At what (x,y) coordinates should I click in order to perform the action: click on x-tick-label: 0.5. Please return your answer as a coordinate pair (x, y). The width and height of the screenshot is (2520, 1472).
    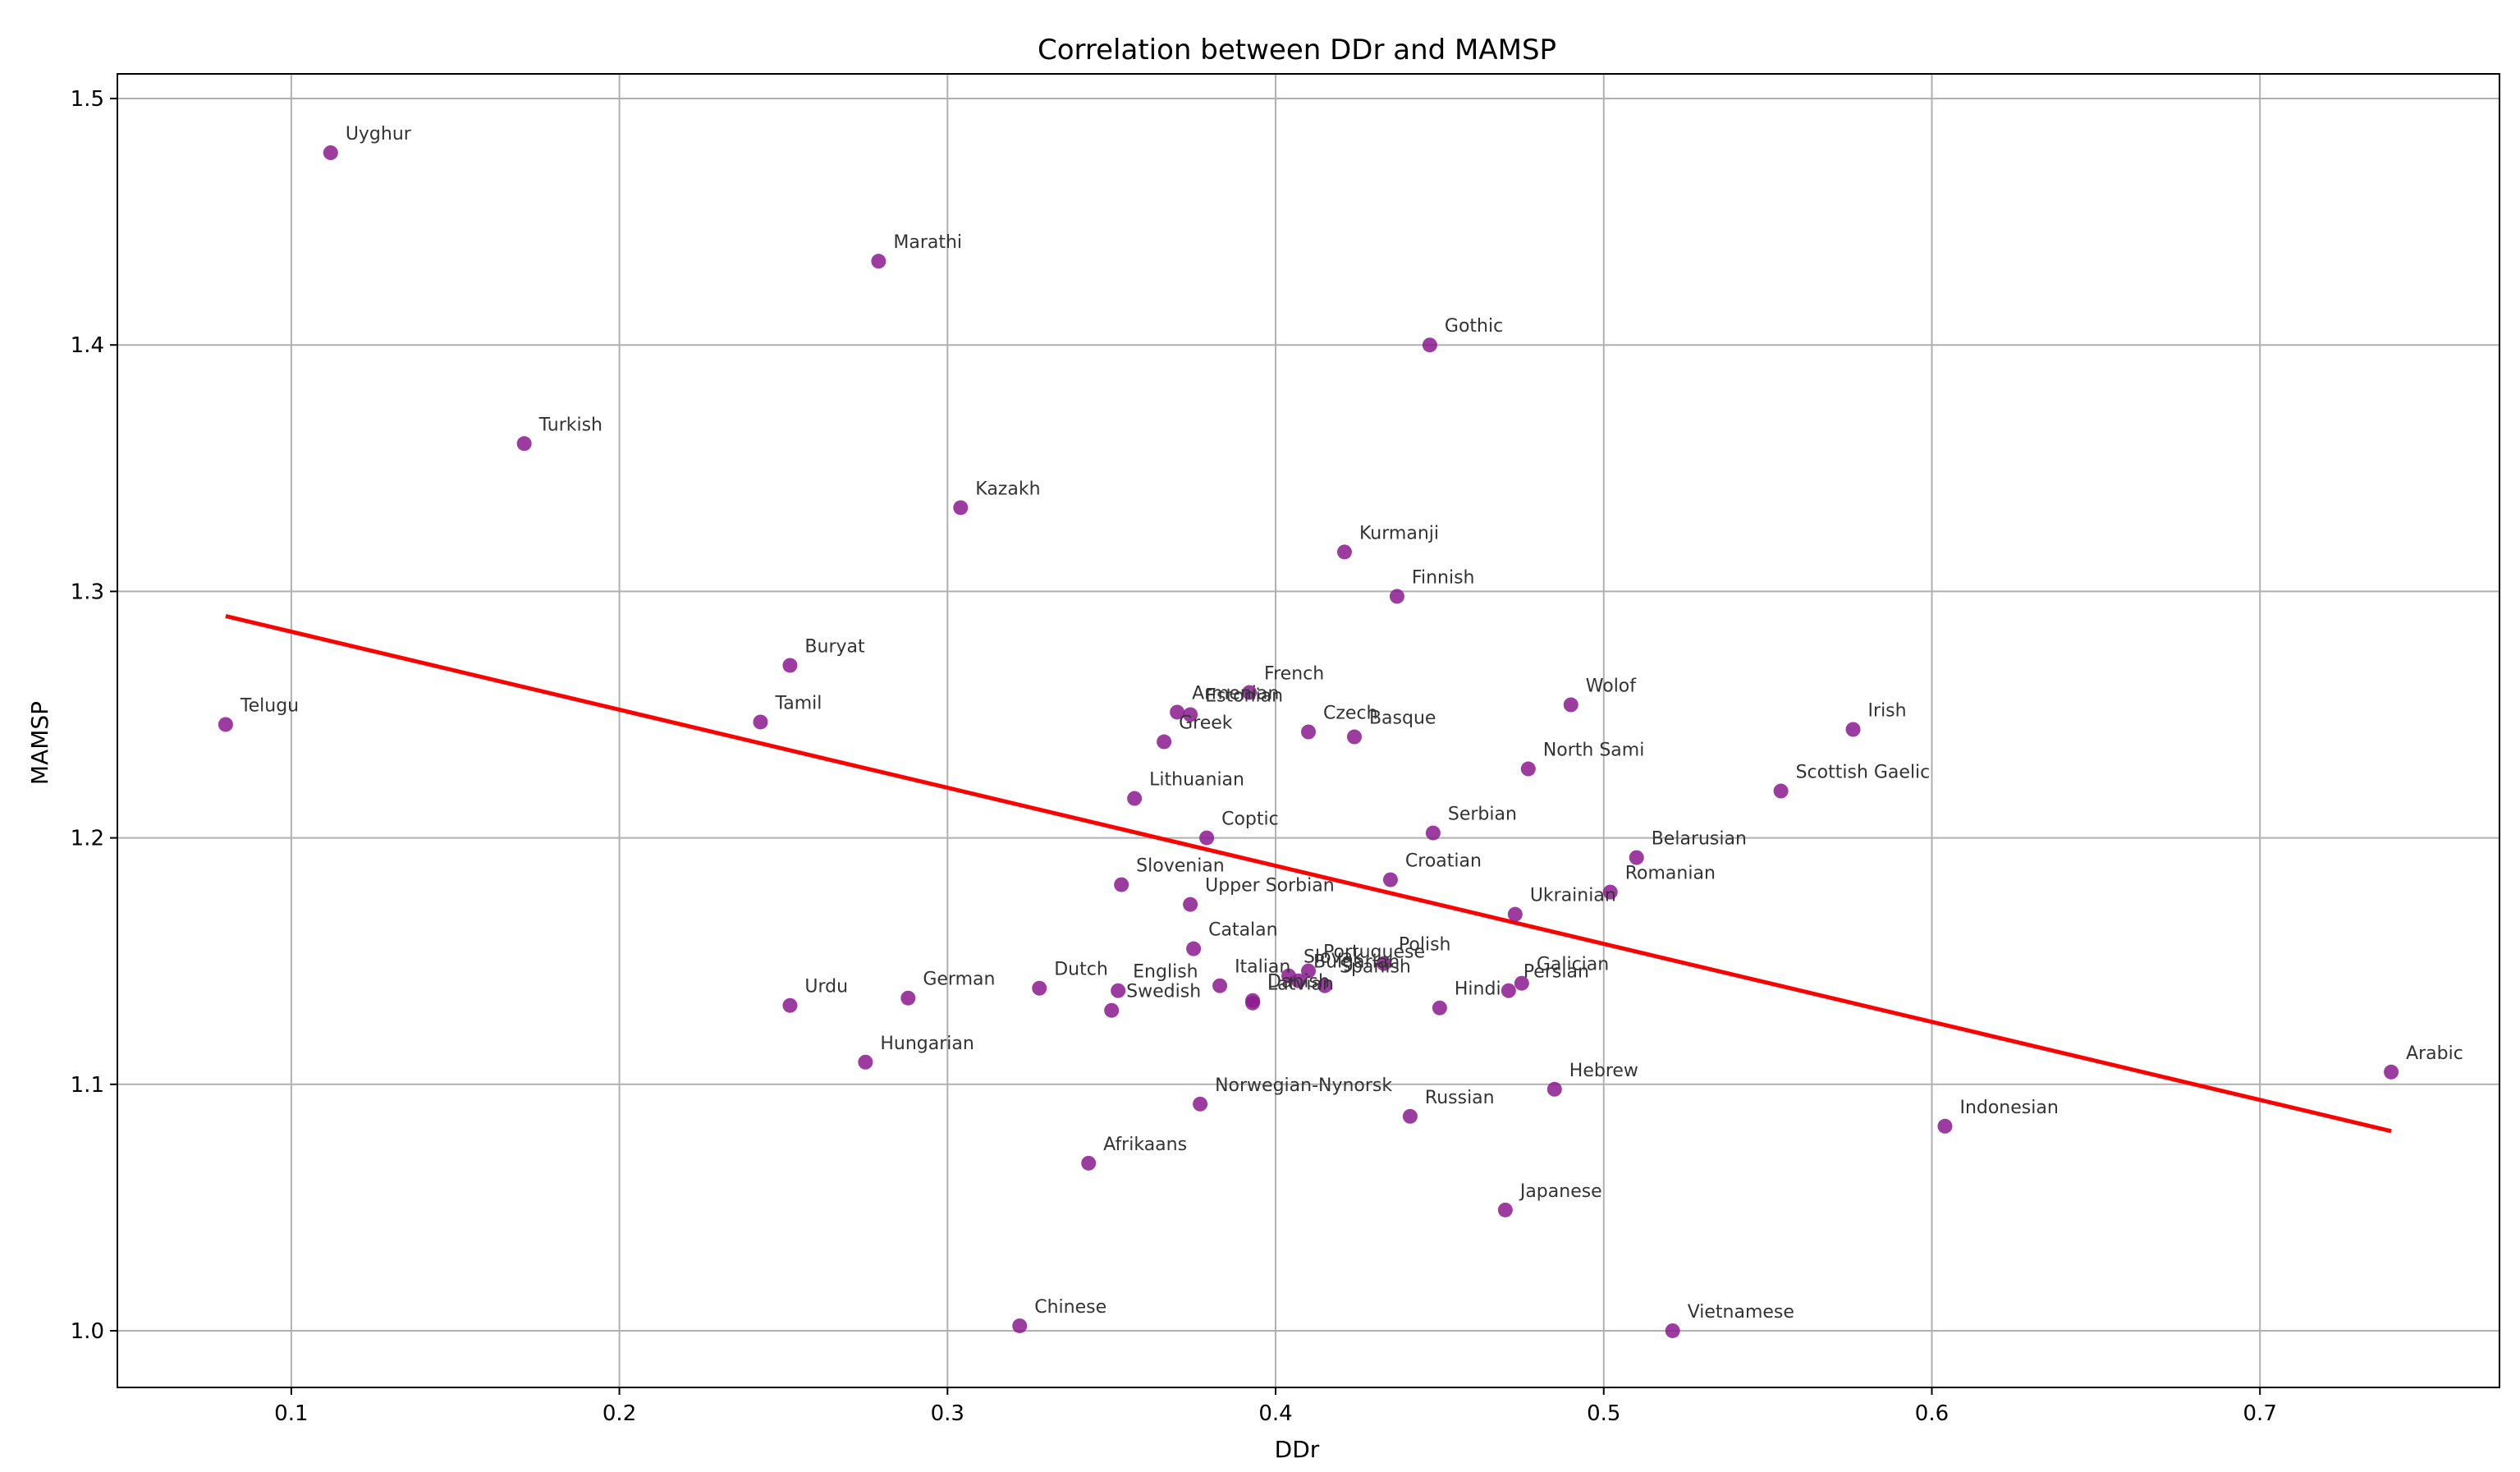
    Looking at the image, I should click on (1603, 1414).